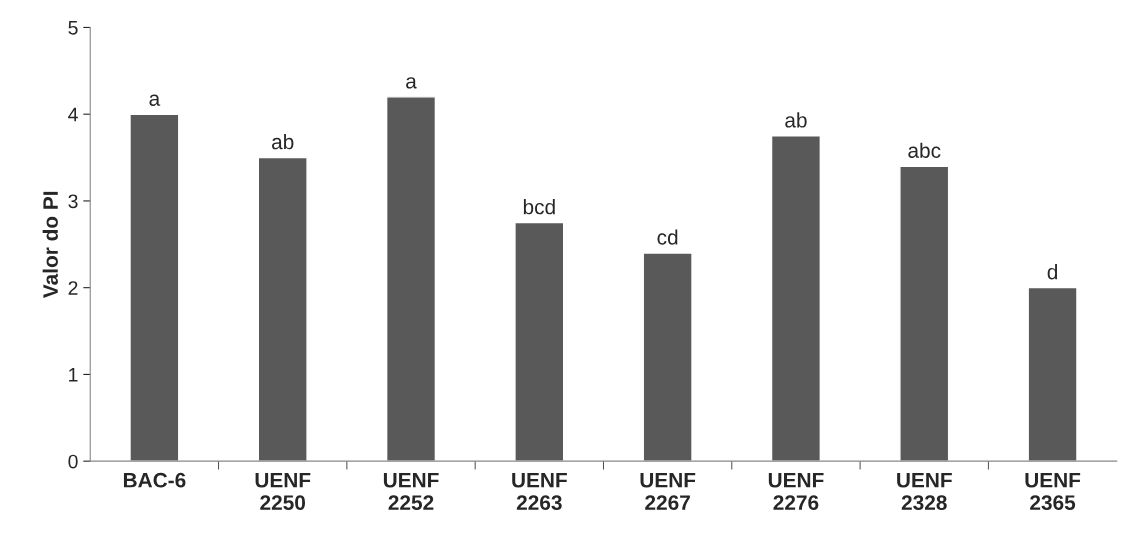 Image resolution: width=1128 pixels, height=549 pixels. Describe the element at coordinates (154, 480) in the screenshot. I see `x-tick-label: BAC-6` at that location.